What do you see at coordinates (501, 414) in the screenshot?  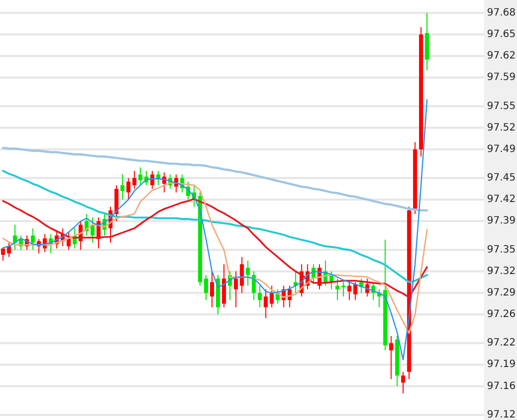 I see `y-tick-label: 97.12` at bounding box center [501, 414].